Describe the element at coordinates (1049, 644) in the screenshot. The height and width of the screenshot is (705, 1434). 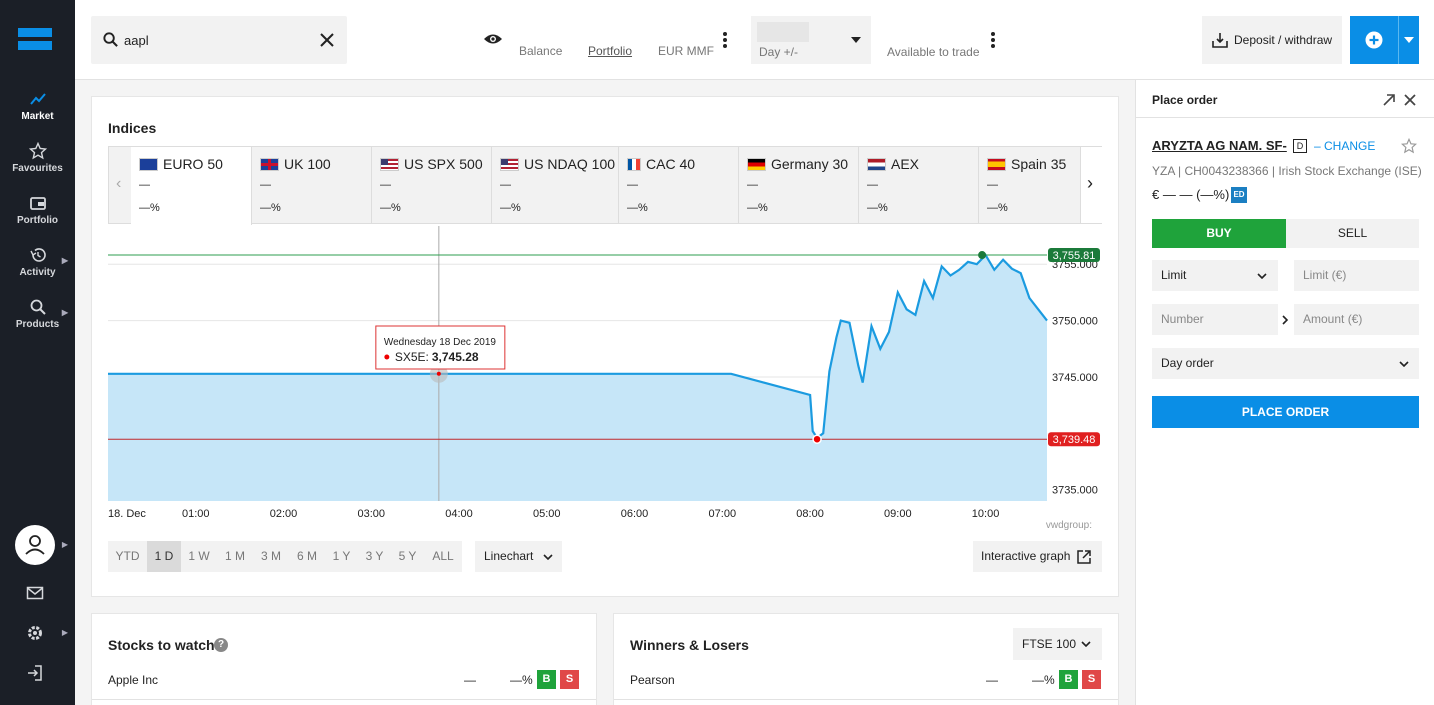
I see `index-select-value: FTSE 100` at that location.